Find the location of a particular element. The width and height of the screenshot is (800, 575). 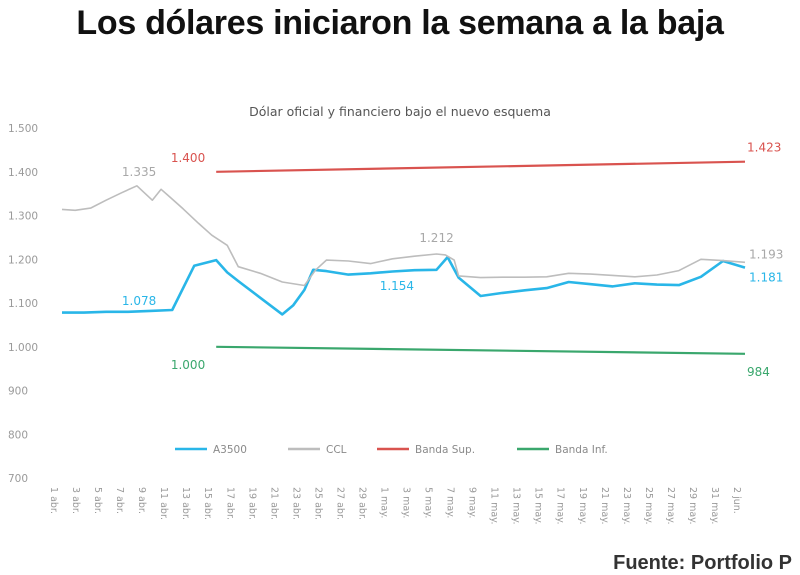

data-label: 984 is located at coordinates (758, 372).